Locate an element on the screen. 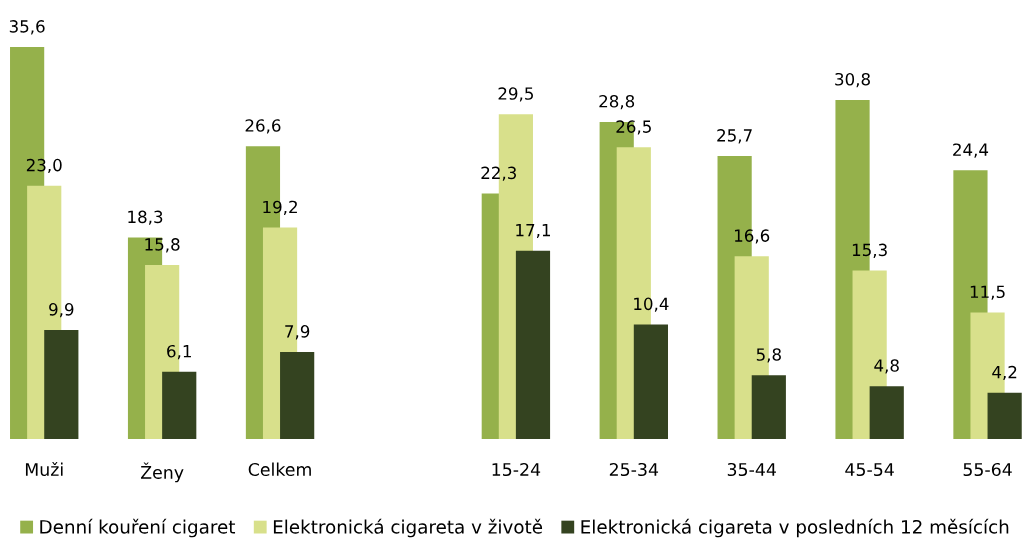 The image size is (1030, 540). data-label: 6,1 is located at coordinates (179, 352).